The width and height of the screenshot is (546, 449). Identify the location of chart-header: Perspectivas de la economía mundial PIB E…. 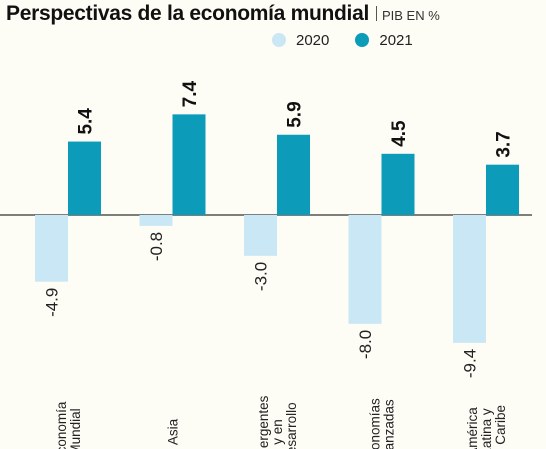
(274, 14).